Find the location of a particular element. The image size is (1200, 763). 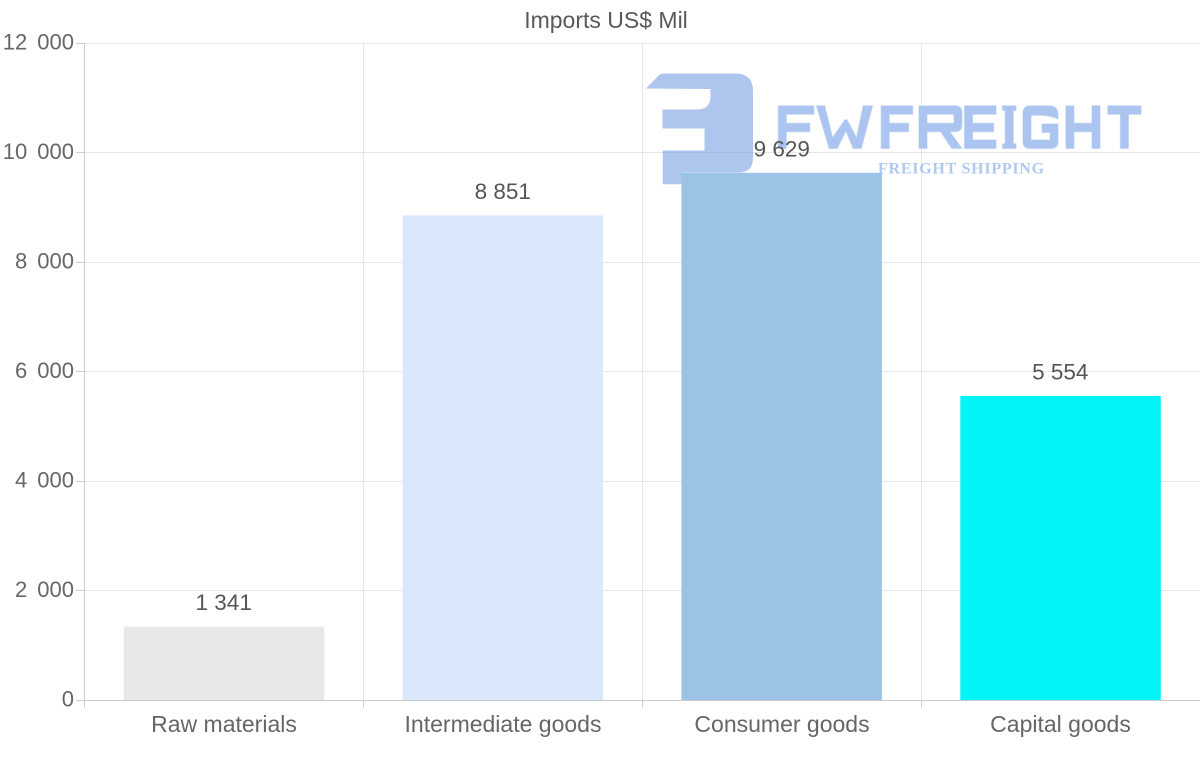

svg-text: 5 554 is located at coordinates (1060, 372).